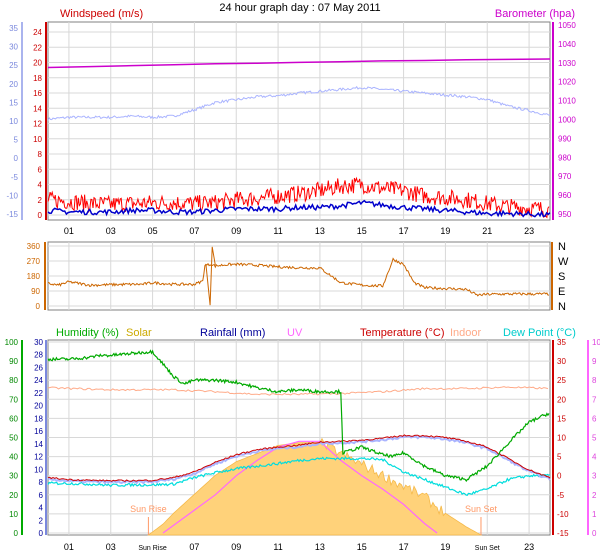  I want to click on uv-tick-label: 7, so click(594, 399).